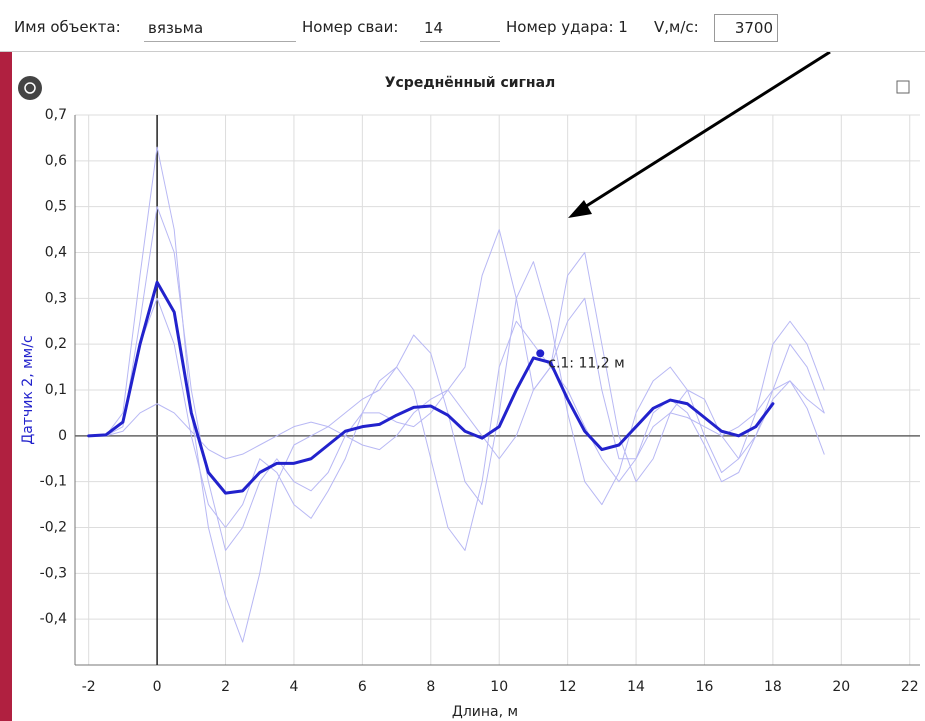 The width and height of the screenshot is (925, 721). I want to click on y-tick-label: 0,5, so click(56, 207).